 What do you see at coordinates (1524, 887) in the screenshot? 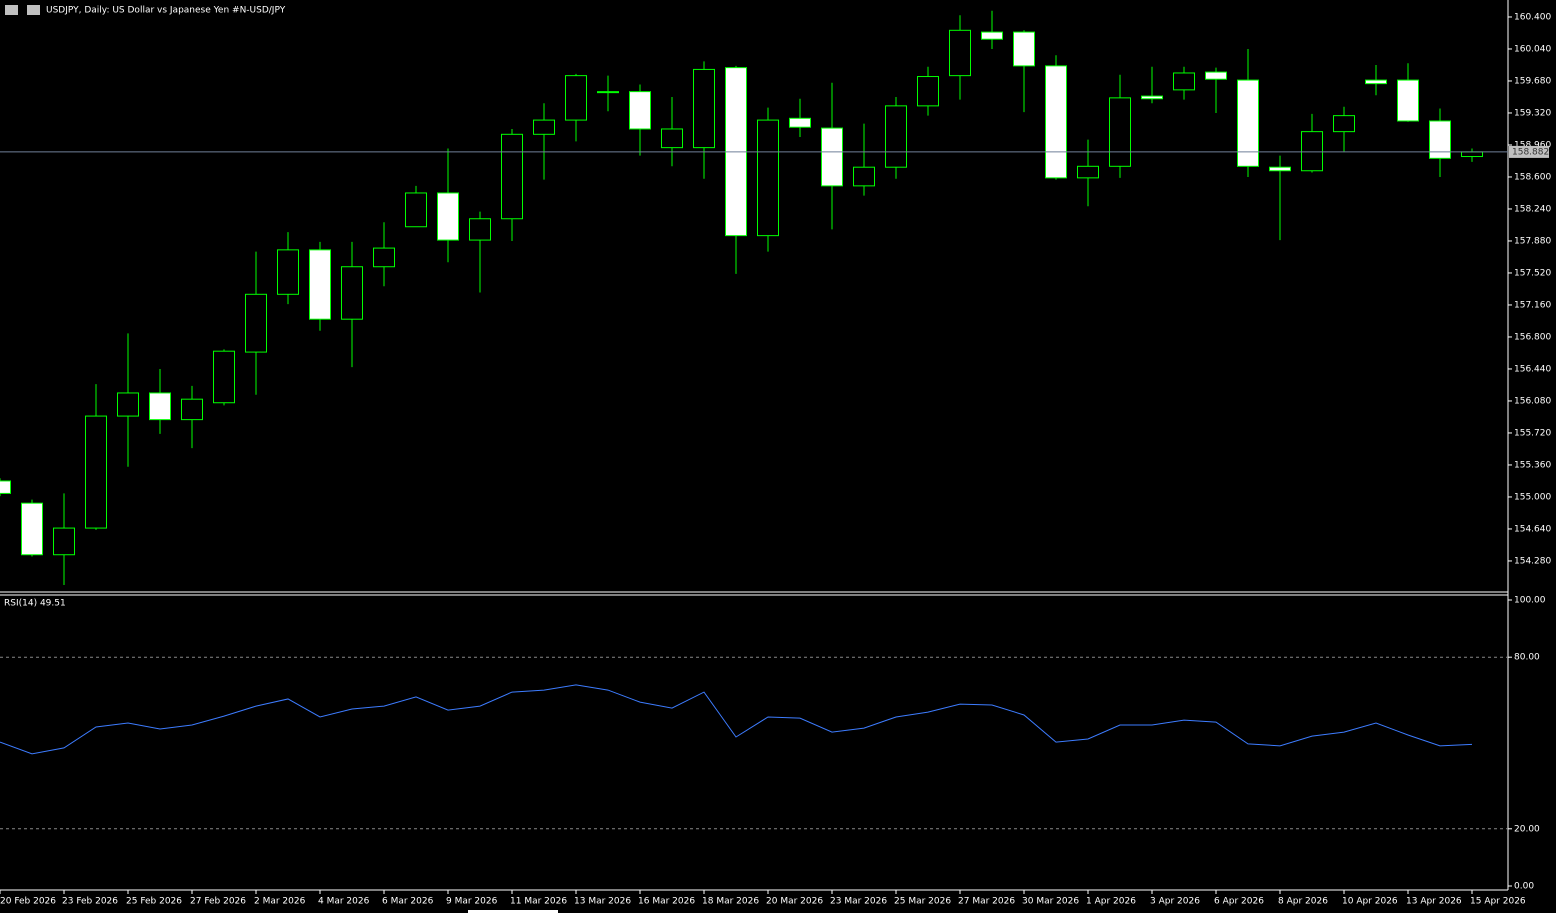
I see `y-tick-label: 0.00` at bounding box center [1524, 887].